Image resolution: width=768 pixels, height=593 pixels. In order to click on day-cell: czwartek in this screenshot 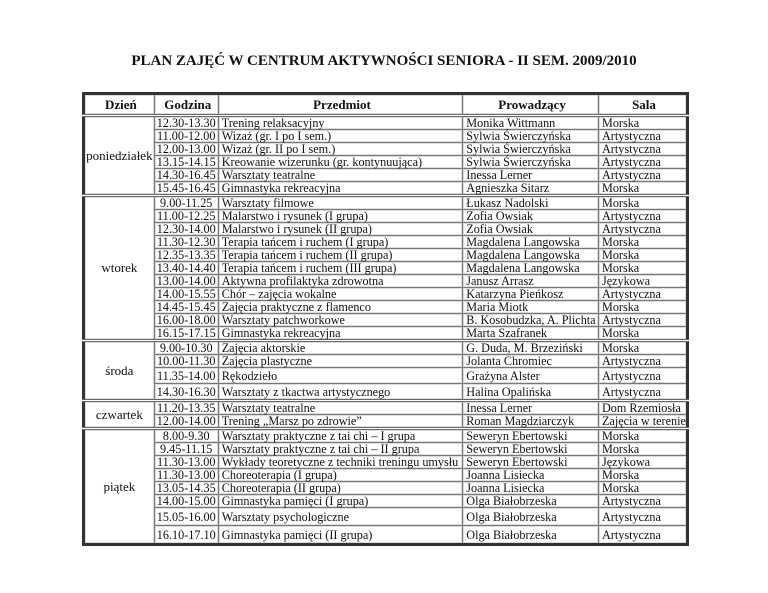, I will do `click(119, 414)`.